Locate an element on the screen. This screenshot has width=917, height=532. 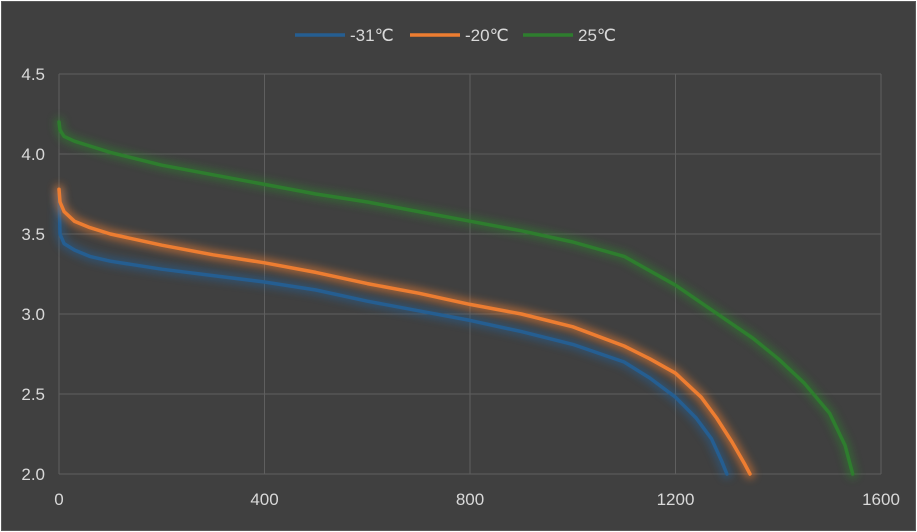
legend: -31℃ -20℃ 25℃ is located at coordinates (455, 35).